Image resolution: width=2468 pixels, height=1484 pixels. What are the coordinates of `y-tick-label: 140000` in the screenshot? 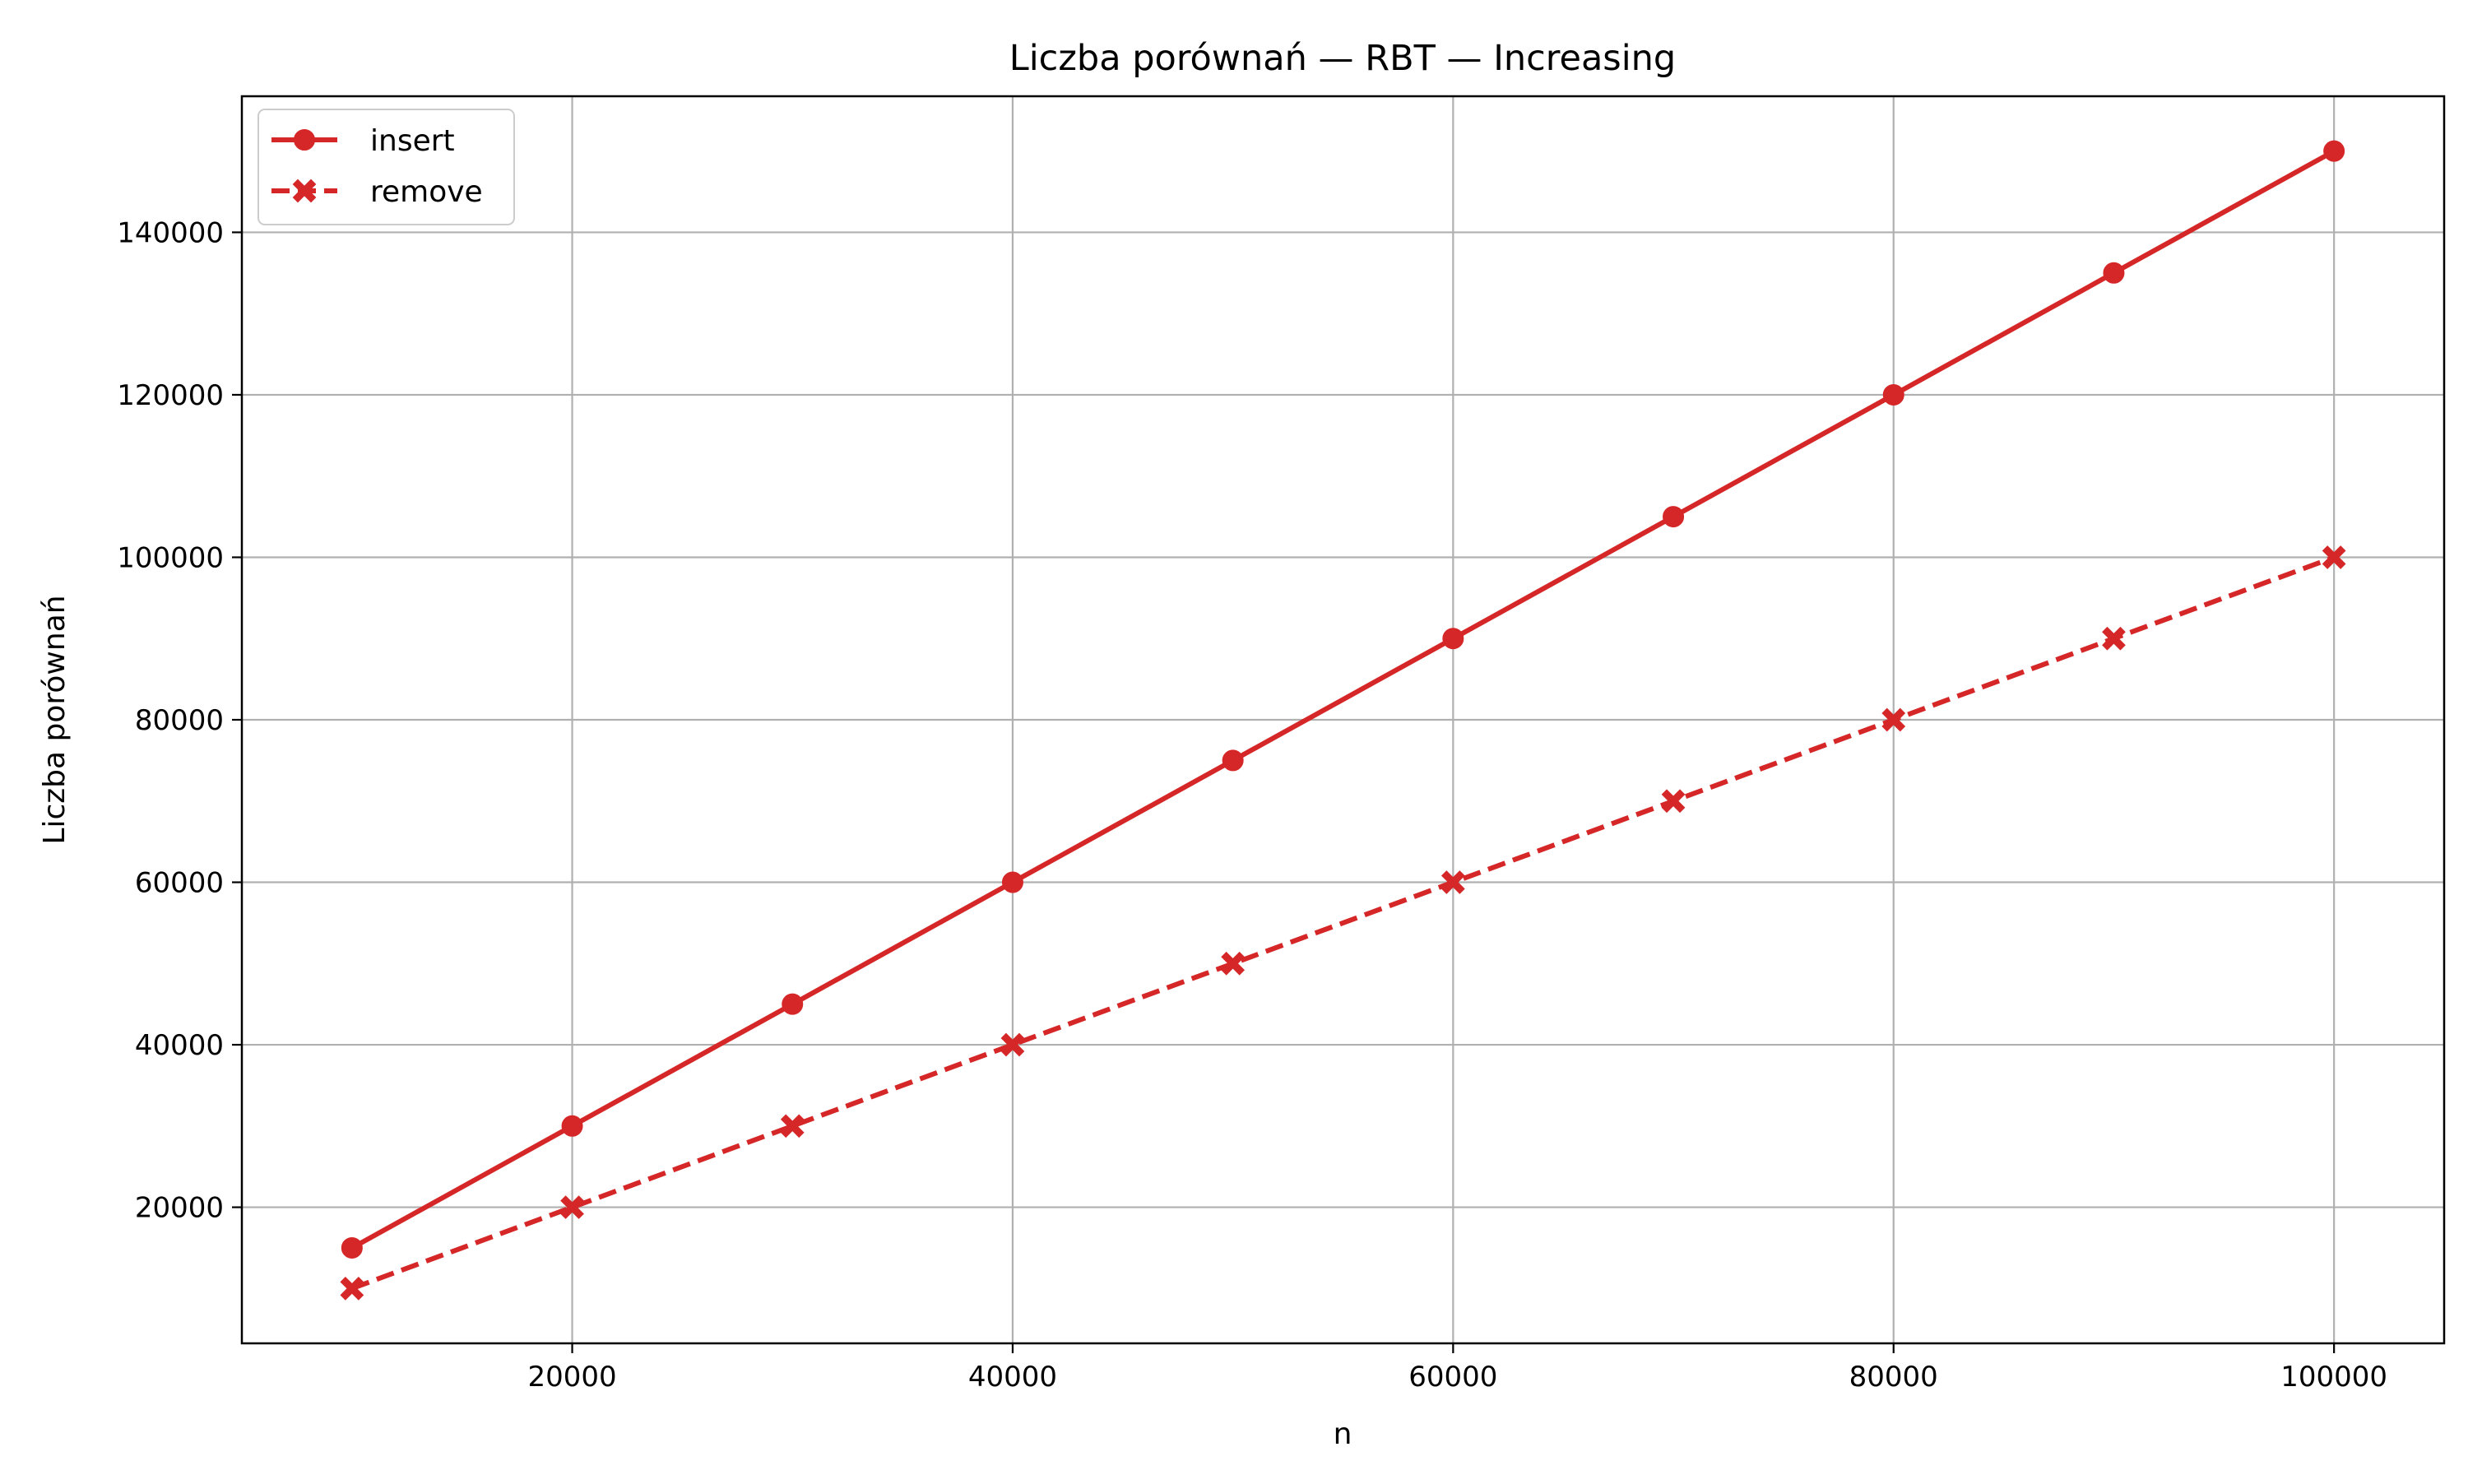 It's located at (170, 232).